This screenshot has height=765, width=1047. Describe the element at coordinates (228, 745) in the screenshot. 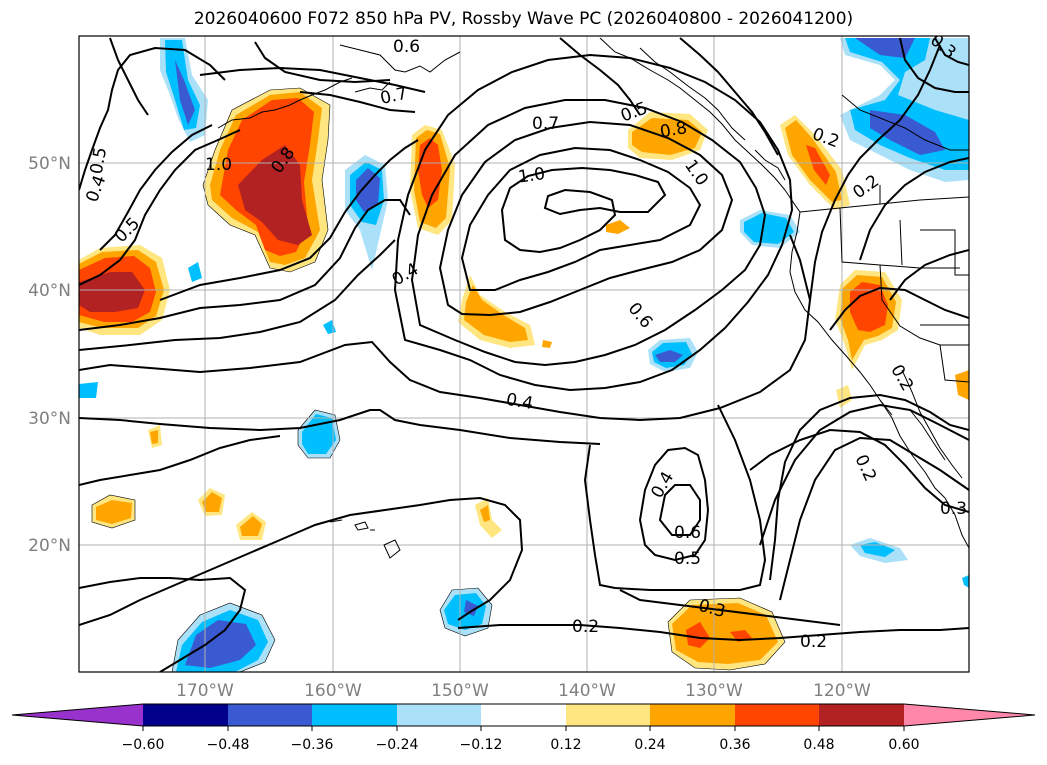

I see `colorbar-tick: −0.48` at that location.